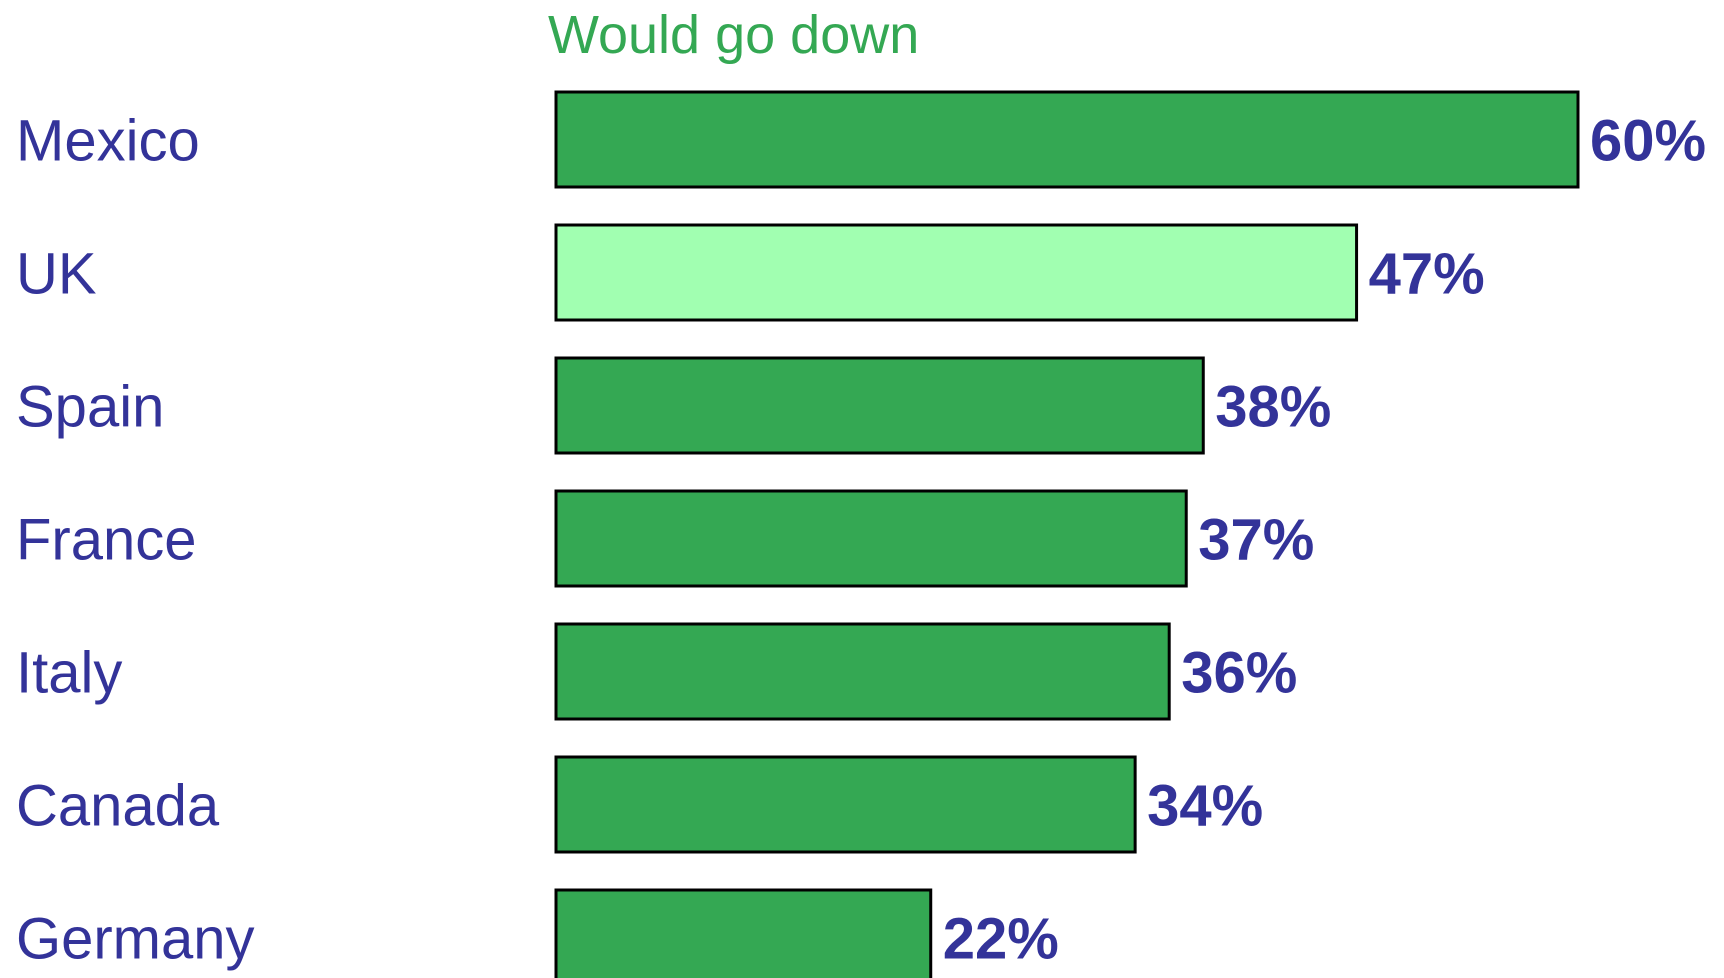 Image resolution: width=1724 pixels, height=978 pixels. Describe the element at coordinates (135, 939) in the screenshot. I see `category-label: Germany` at that location.